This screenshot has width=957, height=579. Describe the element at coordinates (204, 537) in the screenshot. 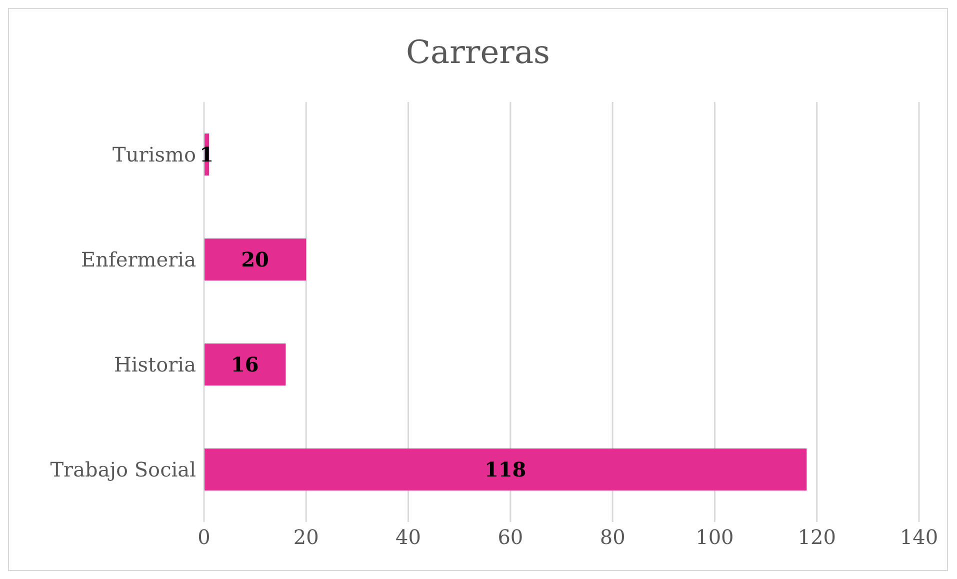

I see `x-tick-label: 0` at that location.